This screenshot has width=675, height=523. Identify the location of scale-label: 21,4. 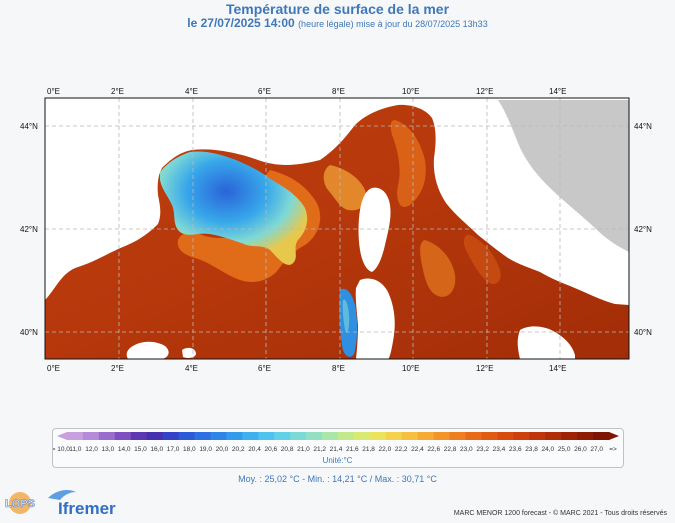
(336, 449).